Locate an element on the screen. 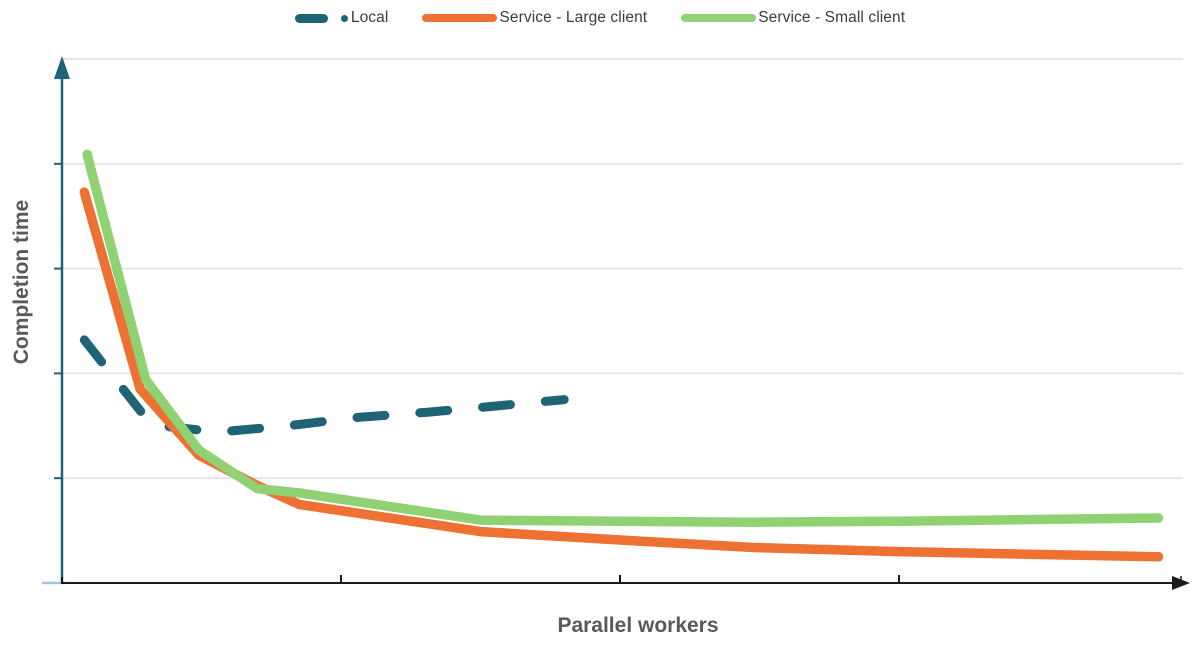 The image size is (1200, 655). large-client-line-marker-icon is located at coordinates (460, 18).